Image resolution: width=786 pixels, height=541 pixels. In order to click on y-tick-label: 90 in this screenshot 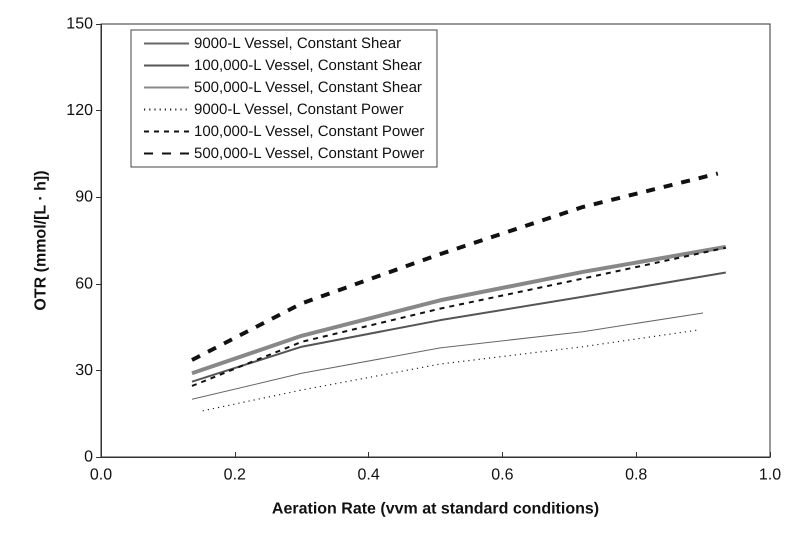, I will do `click(84, 197)`.